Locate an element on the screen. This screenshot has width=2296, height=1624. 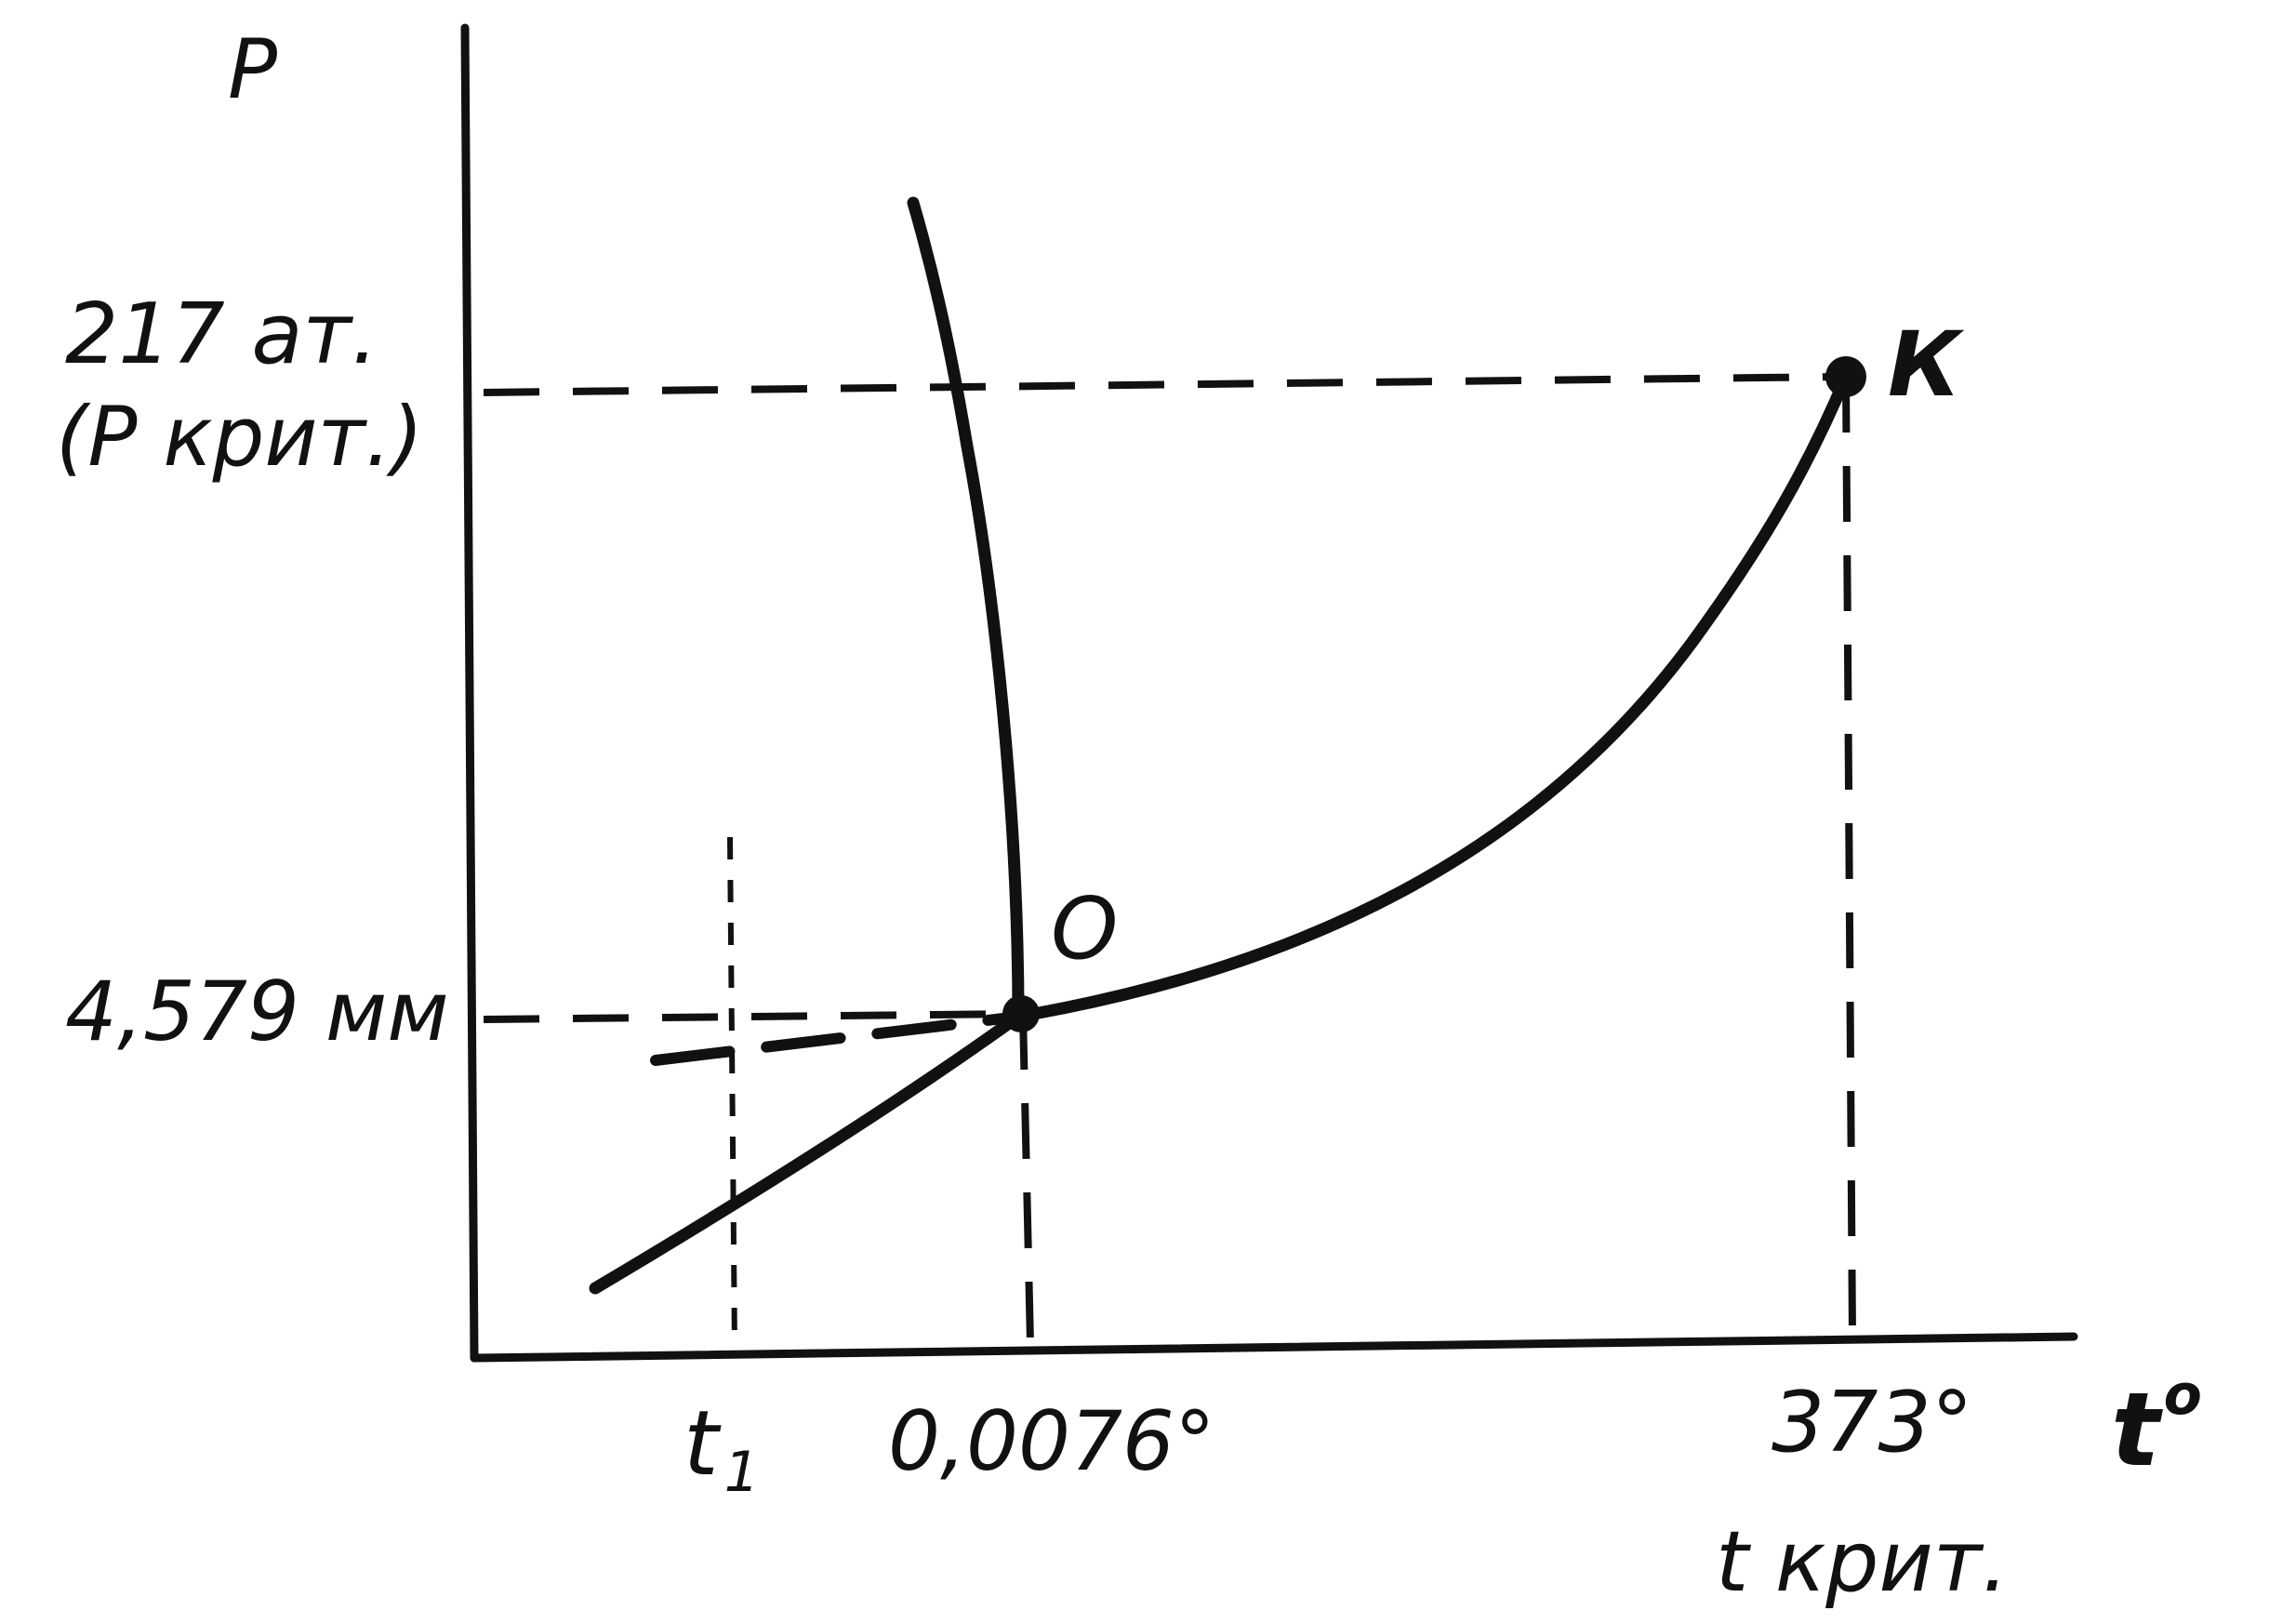
t-crit-guide-line is located at coordinates (1849, 858).